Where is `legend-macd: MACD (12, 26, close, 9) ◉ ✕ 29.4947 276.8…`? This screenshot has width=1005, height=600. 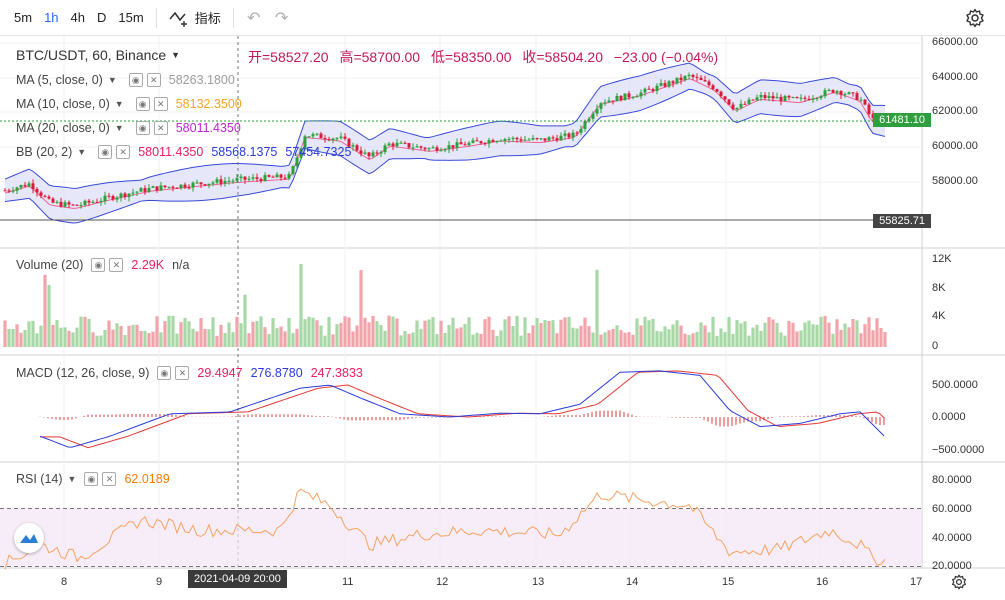
legend-macd: MACD (12, 26, close, 9) ◉ ✕ 29.4947 276.8… is located at coordinates (189, 373).